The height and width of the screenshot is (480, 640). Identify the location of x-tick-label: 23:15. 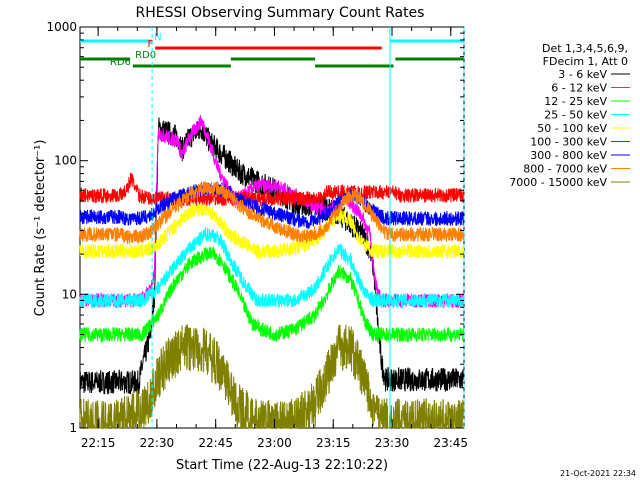
(333, 443).